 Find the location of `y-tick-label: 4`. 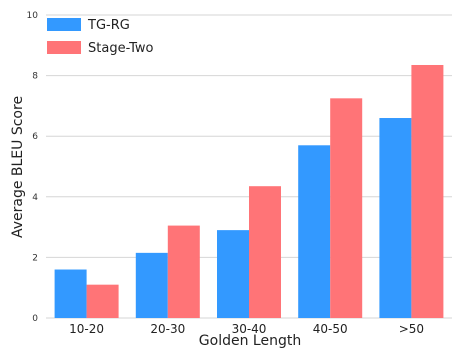

y-tick-label: 4 is located at coordinates (35, 198).